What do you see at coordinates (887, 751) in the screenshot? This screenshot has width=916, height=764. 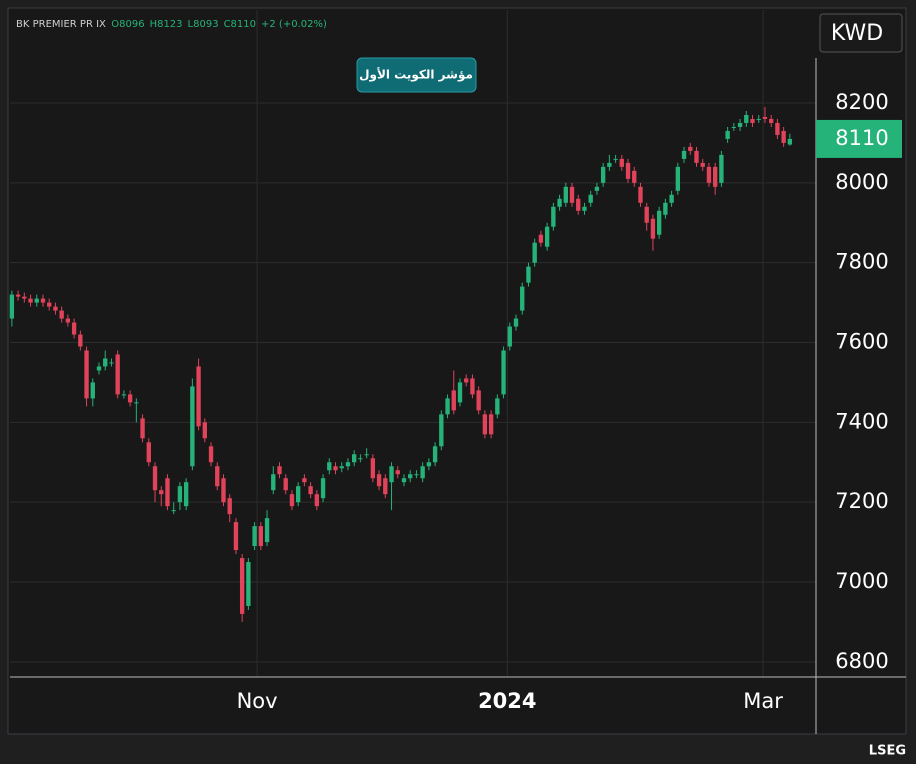 I see `brand: LSEG` at bounding box center [887, 751].